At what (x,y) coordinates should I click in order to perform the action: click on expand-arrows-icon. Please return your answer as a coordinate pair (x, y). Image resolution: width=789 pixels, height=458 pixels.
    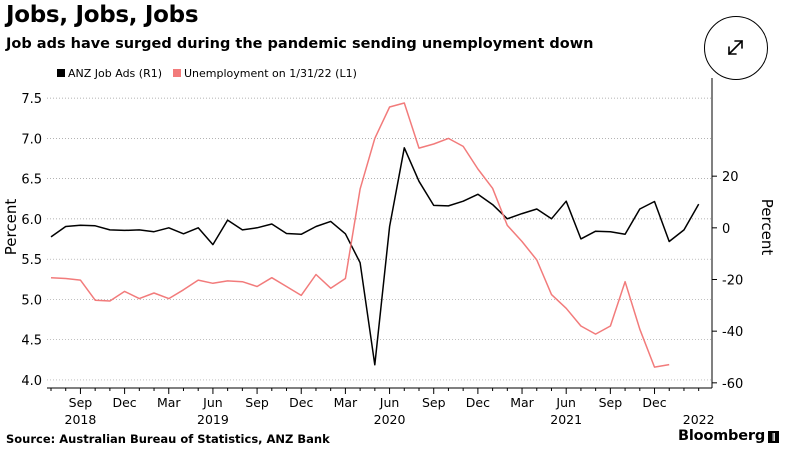
    Looking at the image, I should click on (735, 47).